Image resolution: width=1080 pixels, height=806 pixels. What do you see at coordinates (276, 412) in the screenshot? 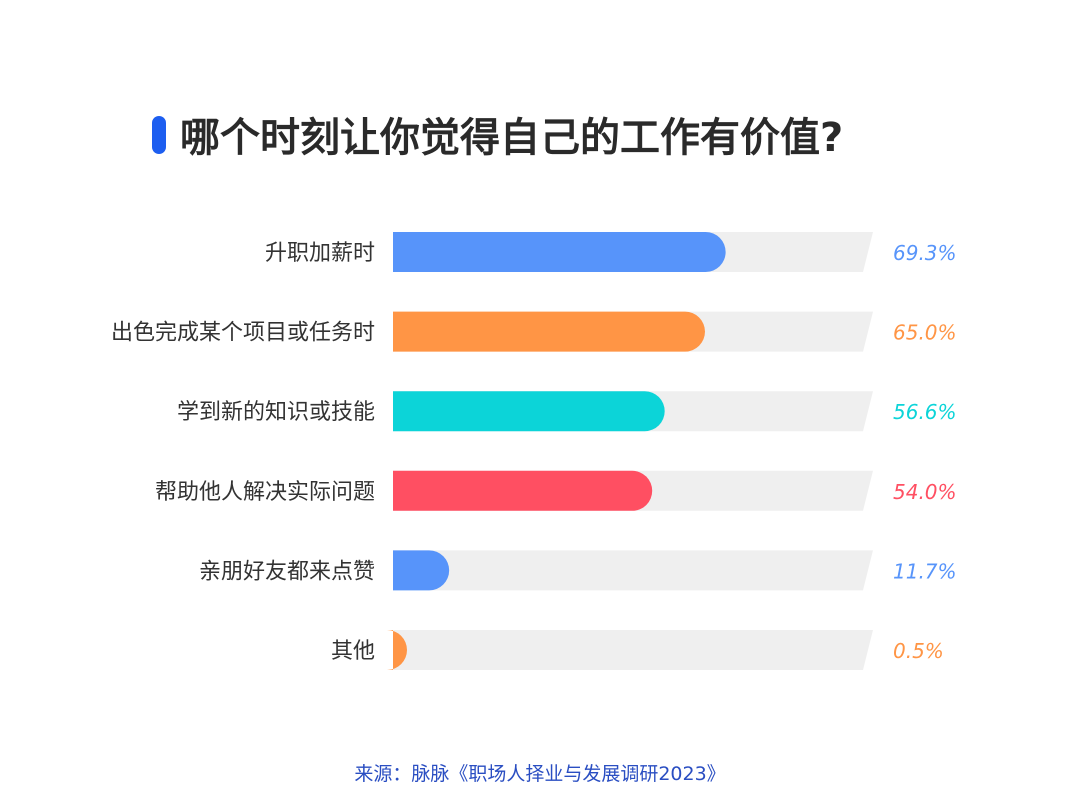
I see `category-label: 学到新的知识或技能` at bounding box center [276, 412].